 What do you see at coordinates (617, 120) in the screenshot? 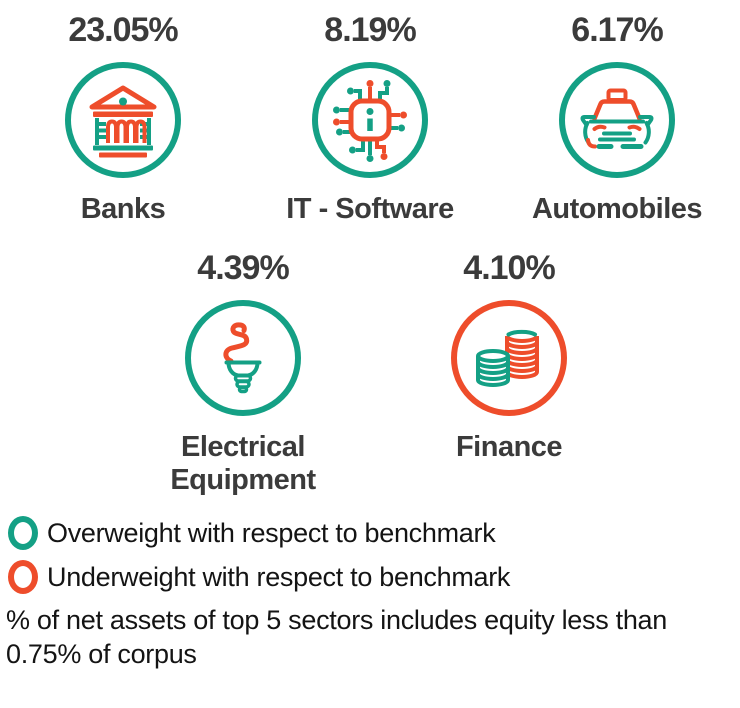
I see `car-icon` at bounding box center [617, 120].